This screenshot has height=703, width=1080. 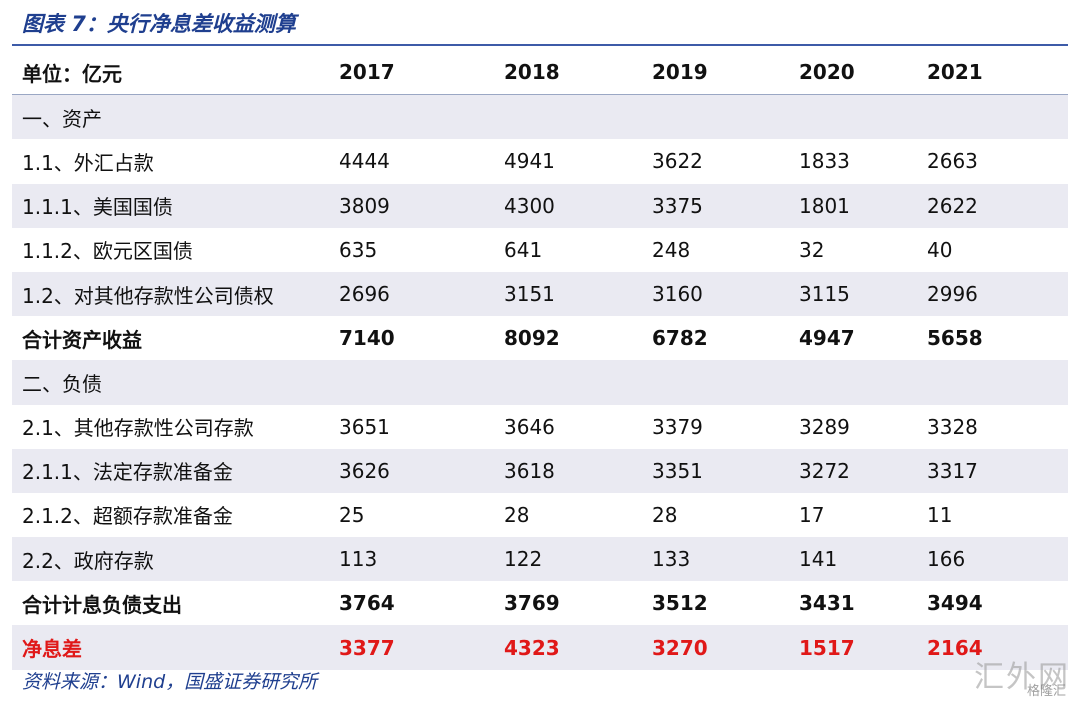 What do you see at coordinates (107, 251) in the screenshot?
I see `row-label: 1.1.2、欧元区国债` at bounding box center [107, 251].